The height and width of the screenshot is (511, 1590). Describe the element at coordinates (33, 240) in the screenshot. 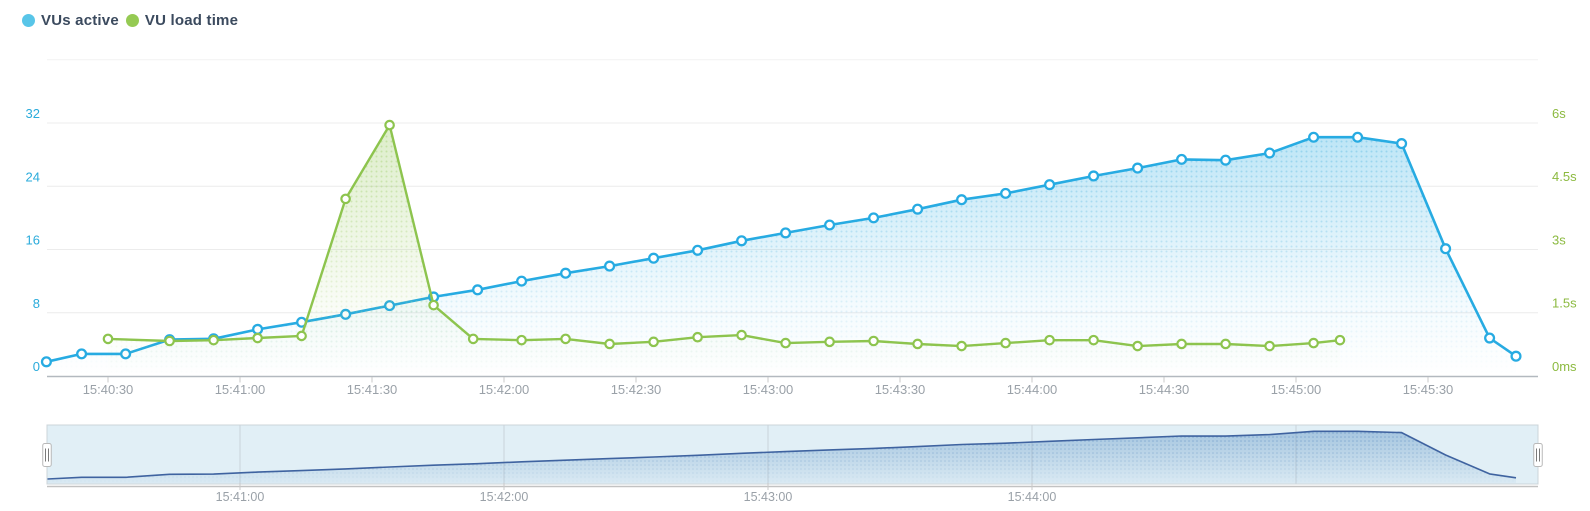

I see `y-axis-left-label: 16` at that location.